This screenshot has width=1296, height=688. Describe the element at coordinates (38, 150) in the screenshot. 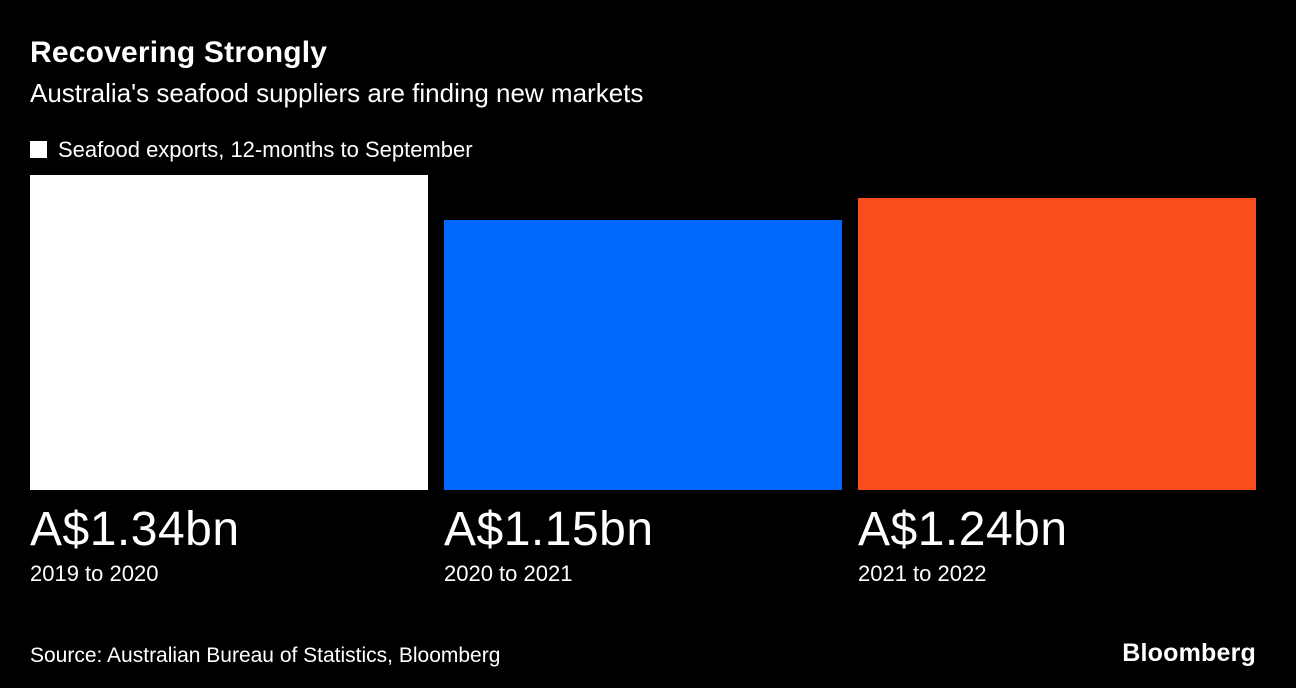

I see `legend-swatch-icon` at that location.